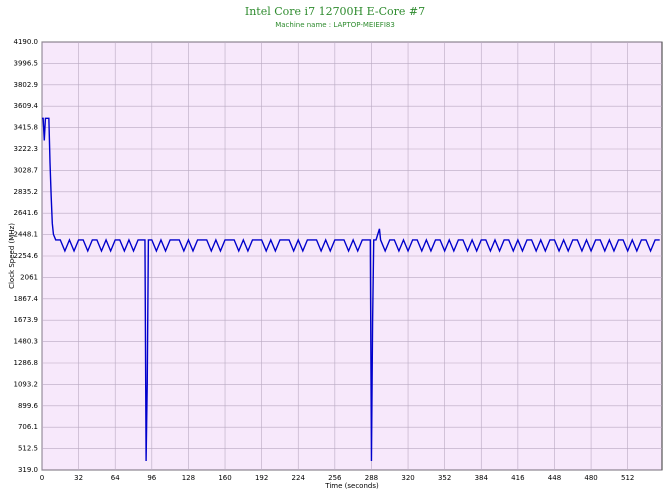  Describe the element at coordinates (590, 478) in the screenshot. I see `x-tick-label: 480` at that location.